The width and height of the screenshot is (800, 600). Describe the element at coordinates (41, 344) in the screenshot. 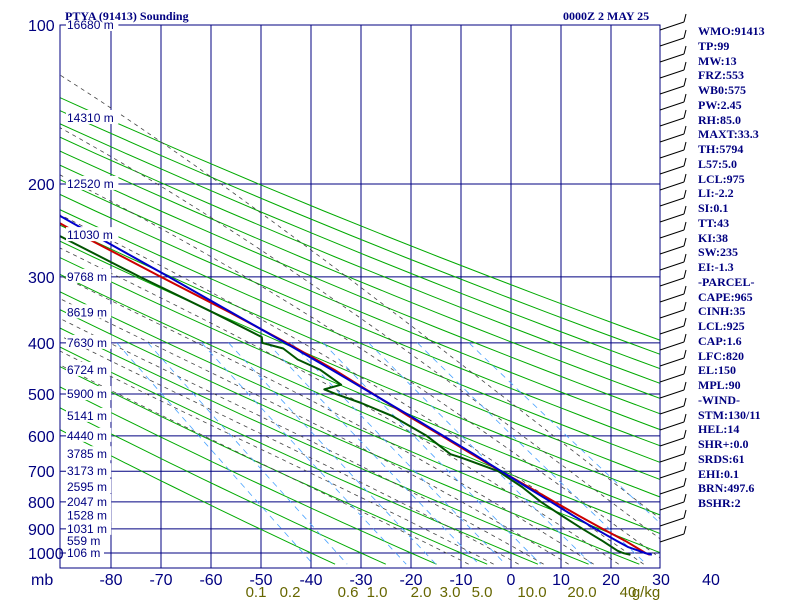

I see `pressure-label: 400` at that location.